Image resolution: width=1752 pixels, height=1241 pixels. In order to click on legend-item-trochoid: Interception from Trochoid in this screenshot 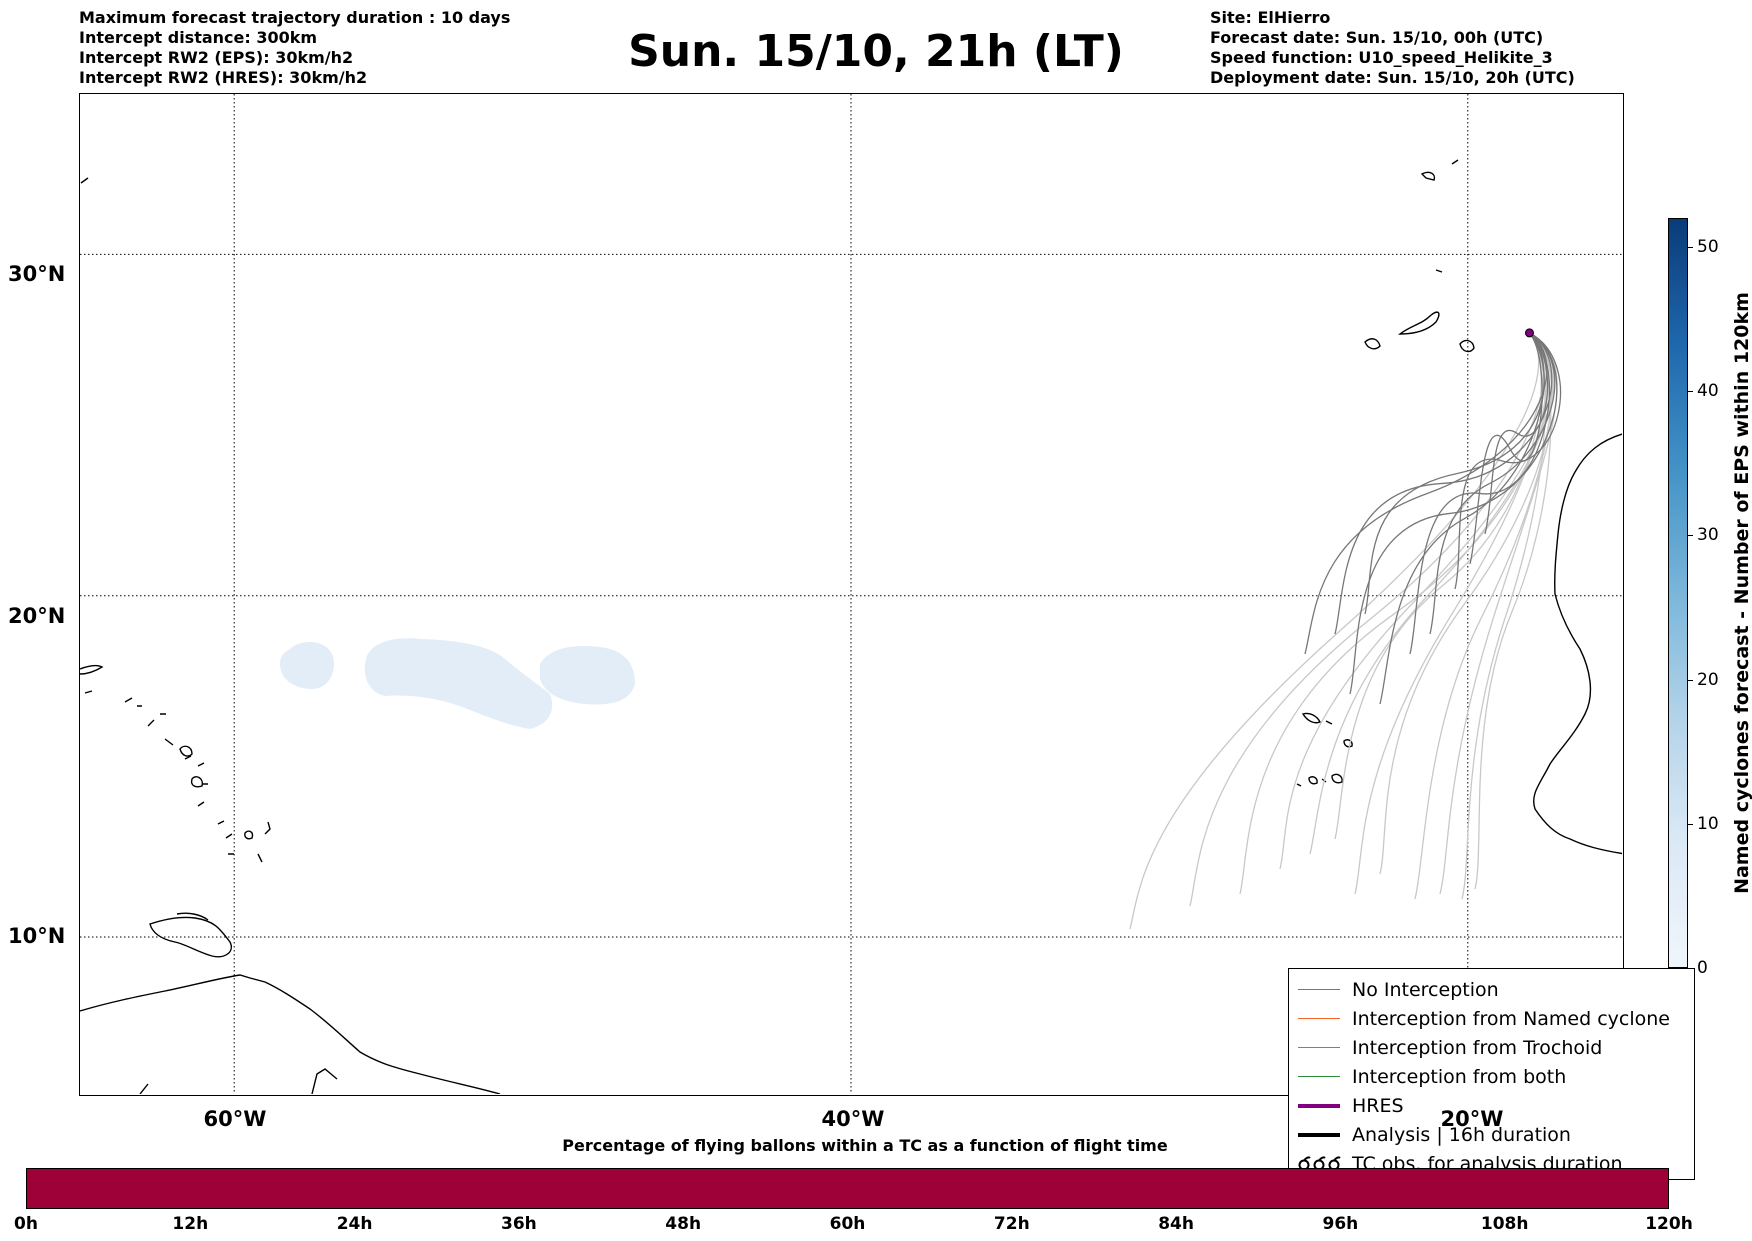, I will do `click(1491, 1047)`.